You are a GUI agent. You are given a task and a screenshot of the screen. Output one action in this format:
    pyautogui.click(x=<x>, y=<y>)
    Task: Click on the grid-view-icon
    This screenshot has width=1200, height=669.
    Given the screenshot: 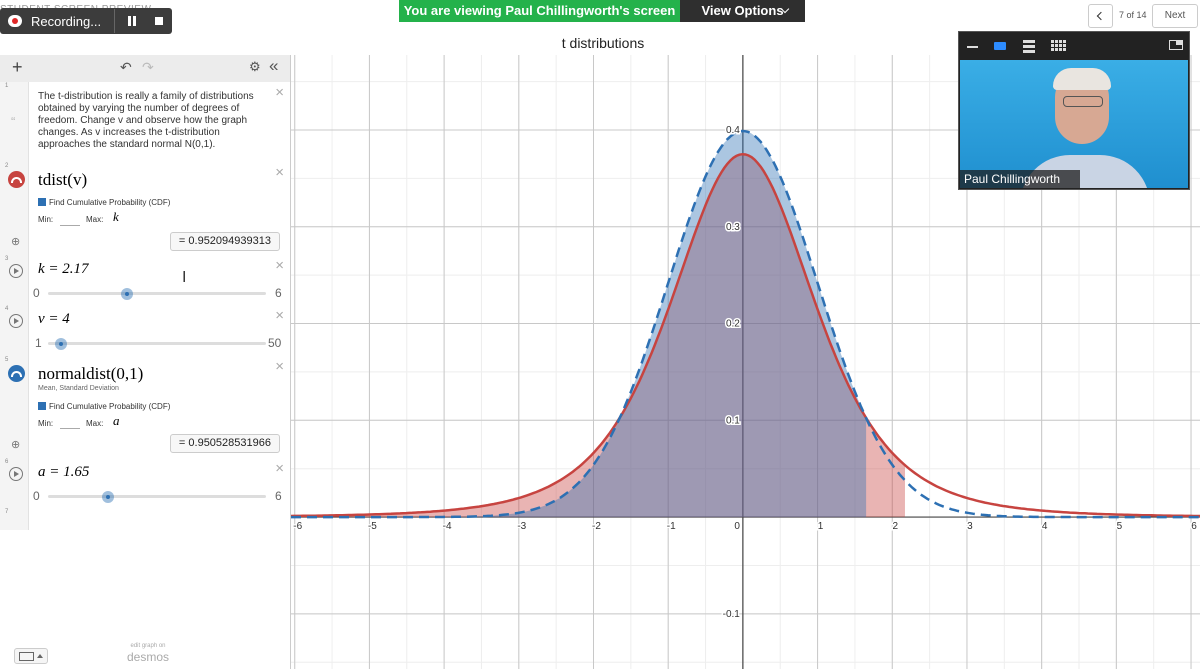 What is the action you would take?
    pyautogui.click(x=1052, y=41)
    